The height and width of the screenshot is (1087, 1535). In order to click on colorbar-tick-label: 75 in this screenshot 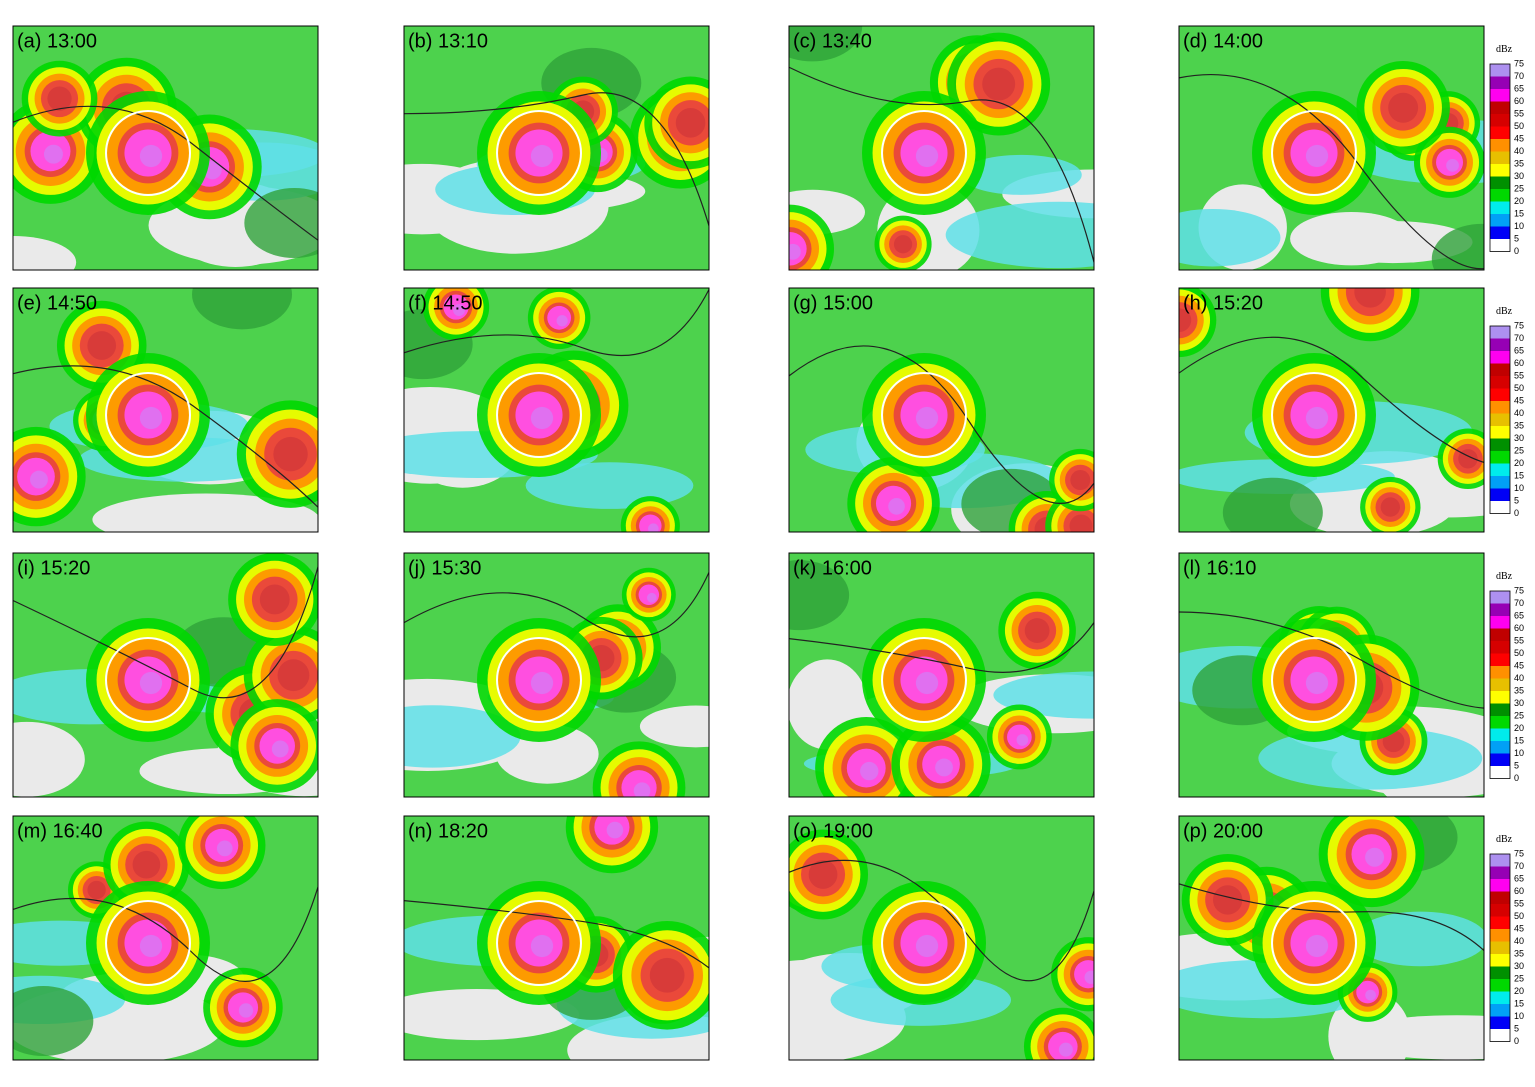, I will do `click(1519, 63)`.